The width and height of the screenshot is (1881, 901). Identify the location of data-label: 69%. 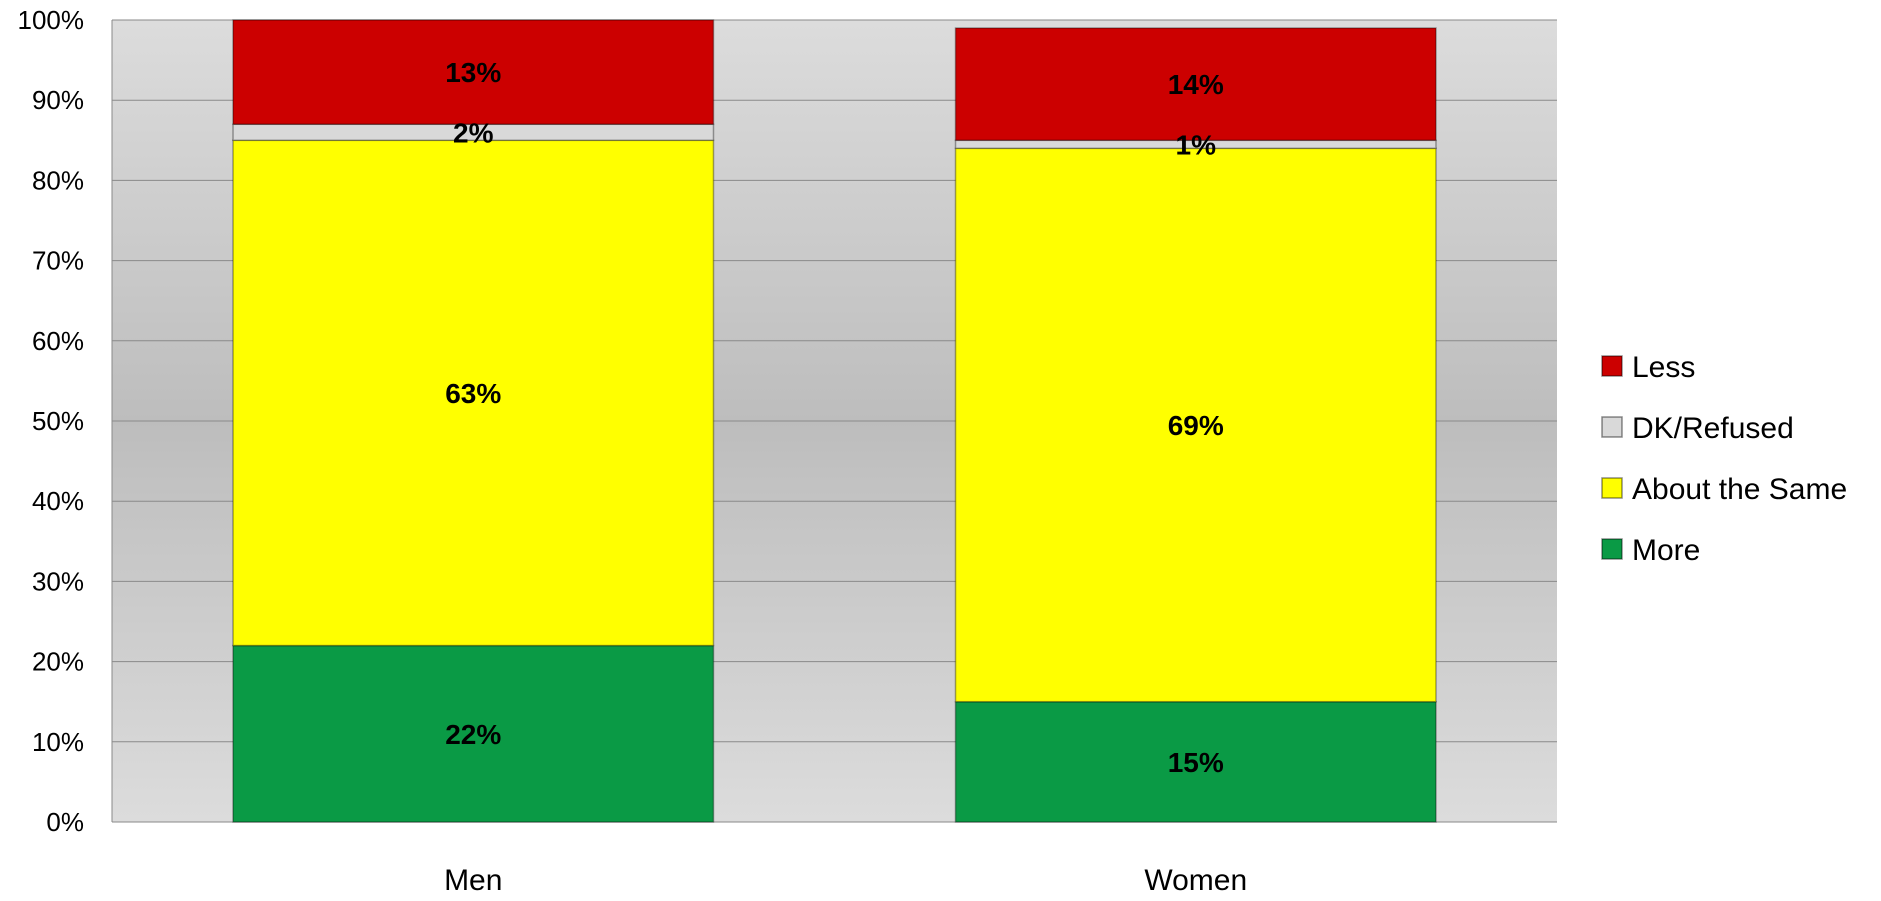
(1196, 425).